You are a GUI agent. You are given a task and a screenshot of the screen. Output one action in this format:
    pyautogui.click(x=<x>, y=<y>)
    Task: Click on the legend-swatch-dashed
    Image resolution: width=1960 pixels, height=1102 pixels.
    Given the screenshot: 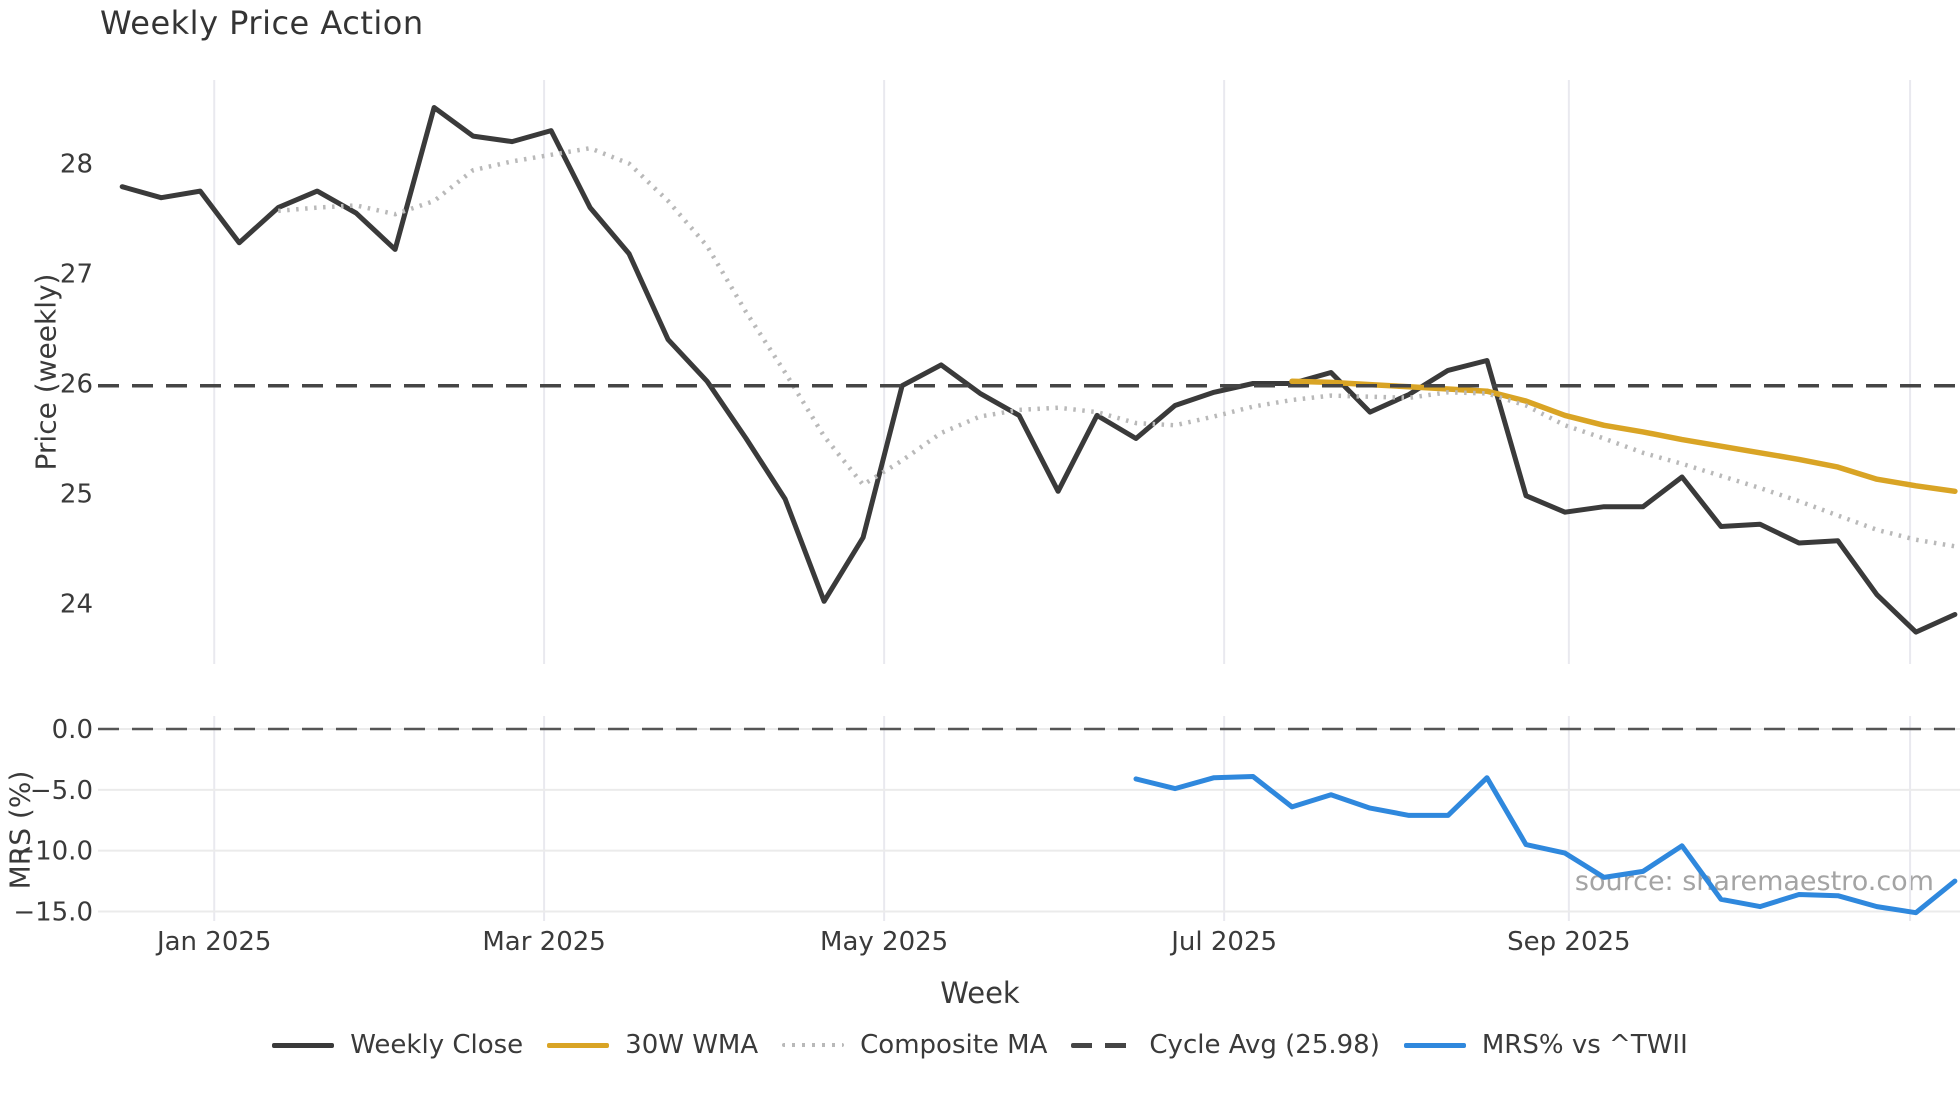 What is the action you would take?
    pyautogui.click(x=1102, y=1045)
    